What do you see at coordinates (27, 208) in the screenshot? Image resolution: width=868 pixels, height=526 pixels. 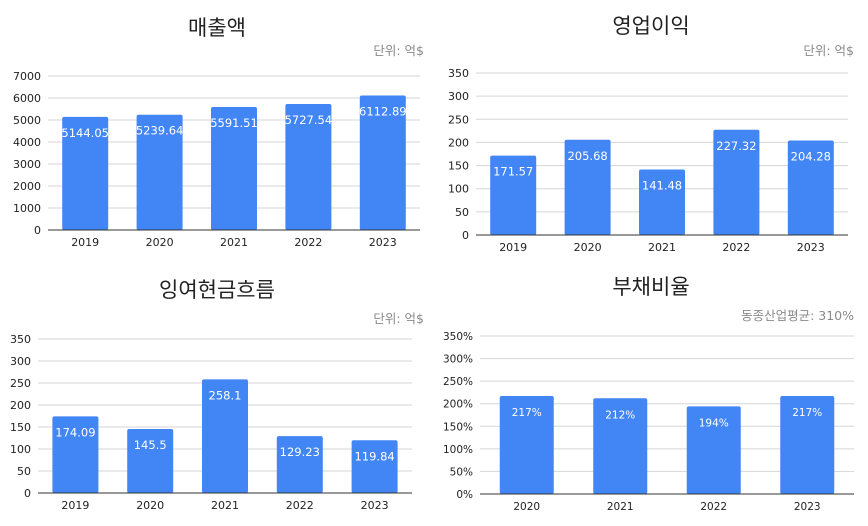 I see `y-tick-label: 1000` at bounding box center [27, 208].